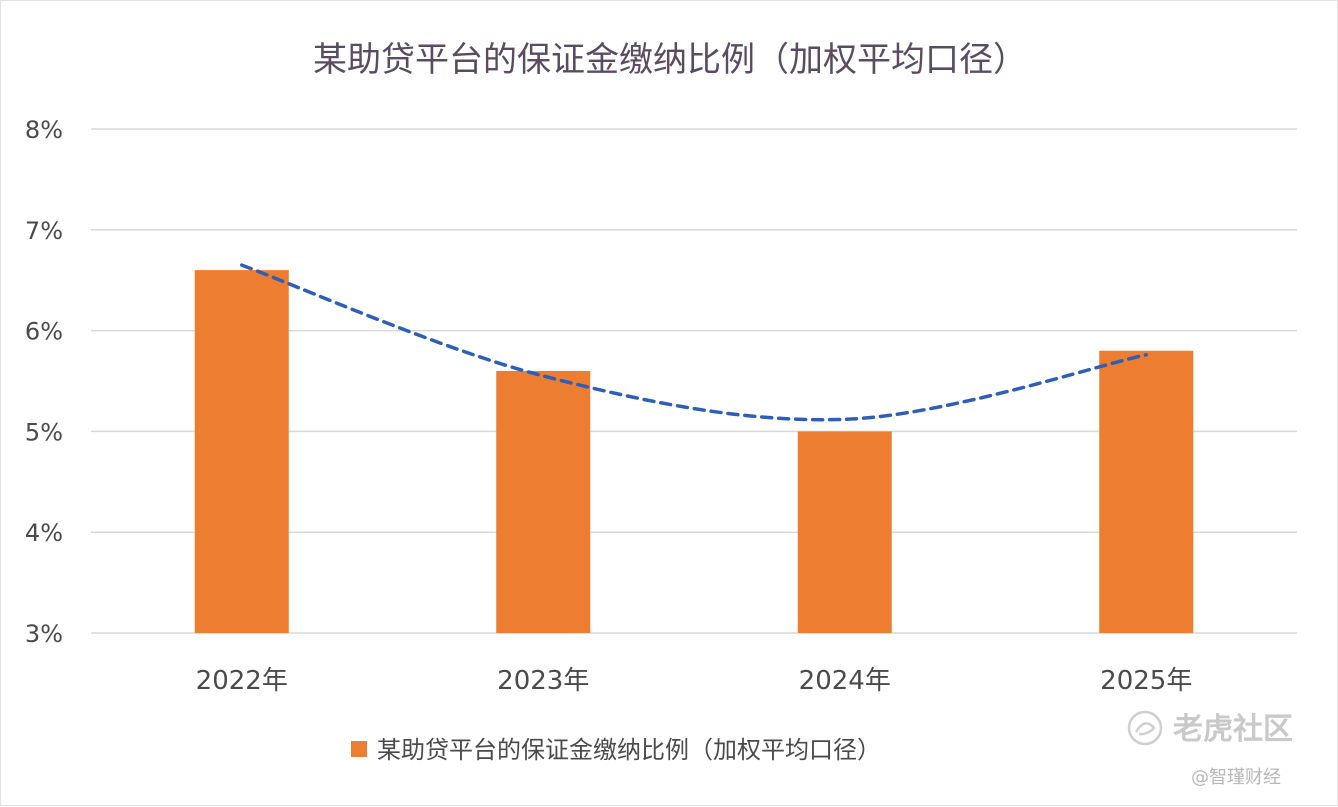 This screenshot has width=1338, height=807. I want to click on legend-swatch, so click(359, 749).